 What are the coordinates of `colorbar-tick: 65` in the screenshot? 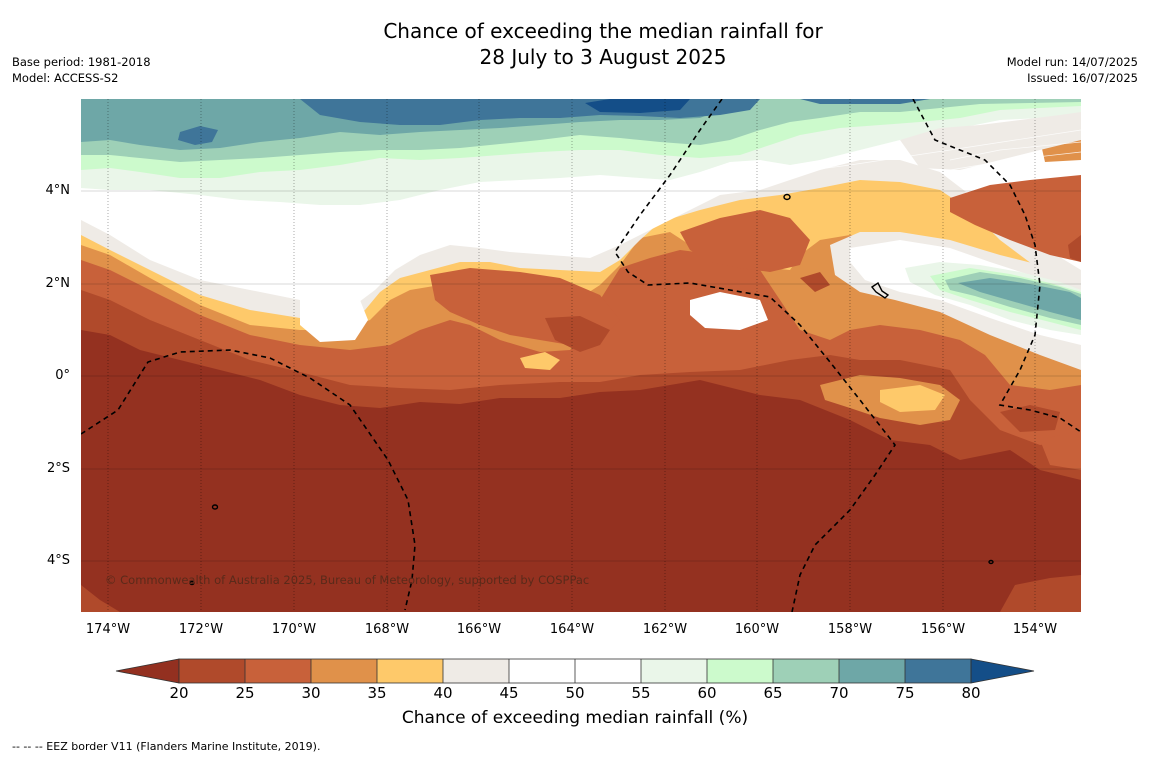 It's located at (773, 693).